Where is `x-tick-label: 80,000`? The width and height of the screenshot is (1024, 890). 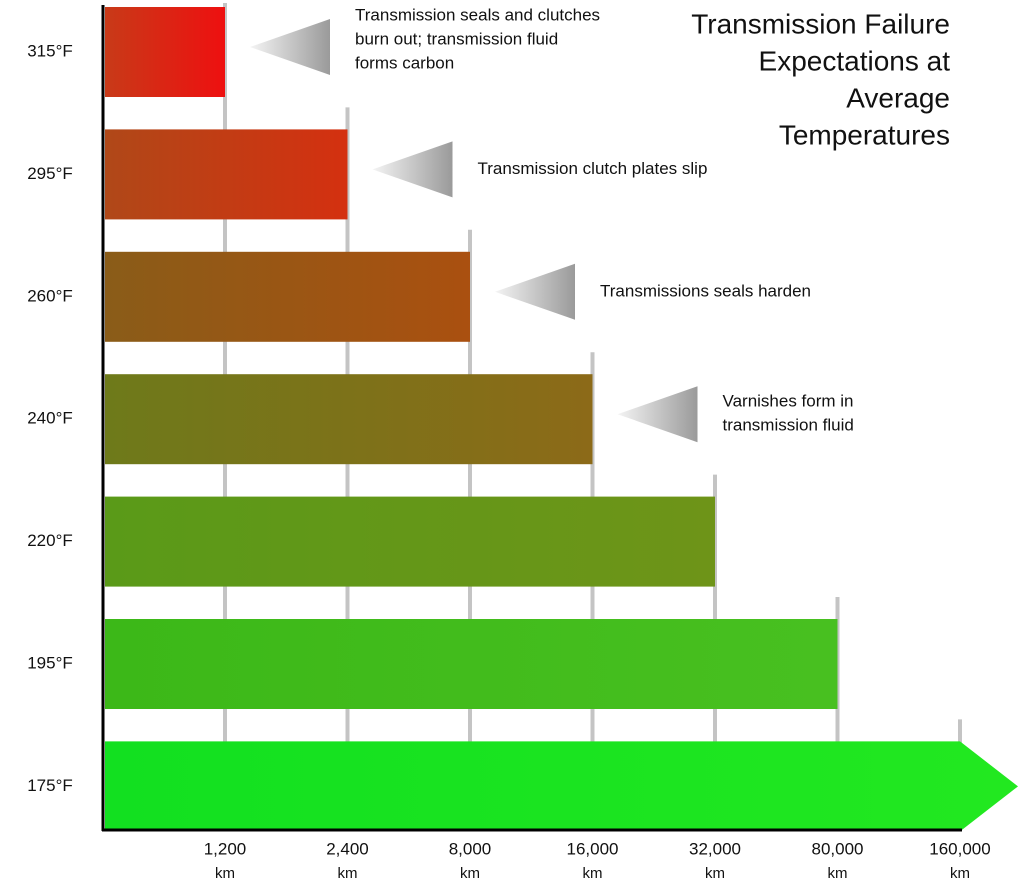
x-tick-label: 80,000 is located at coordinates (838, 848).